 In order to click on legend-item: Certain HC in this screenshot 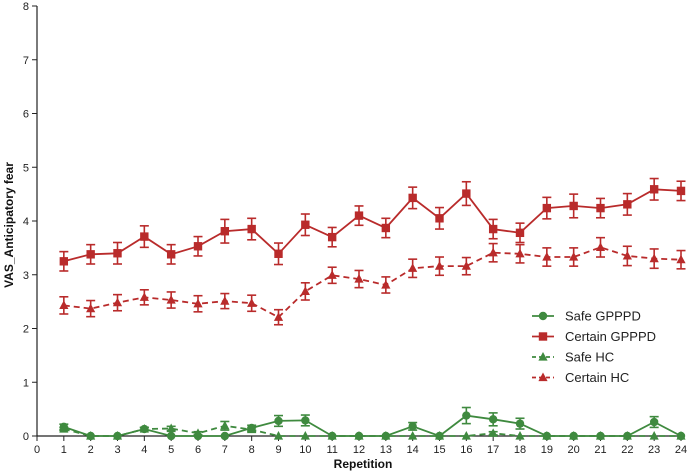, I will do `click(580, 377)`.